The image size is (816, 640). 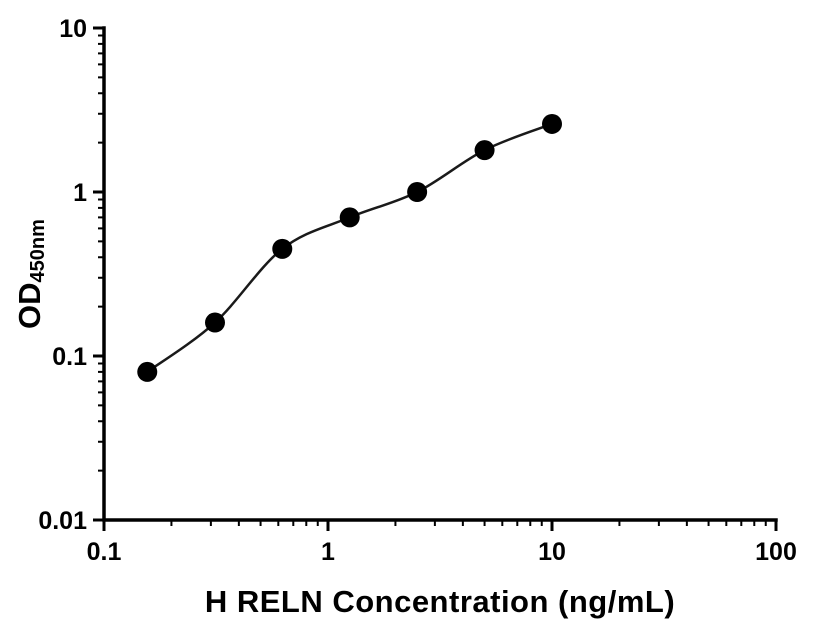 I want to click on x-tick-label: 10, so click(x=552, y=552).